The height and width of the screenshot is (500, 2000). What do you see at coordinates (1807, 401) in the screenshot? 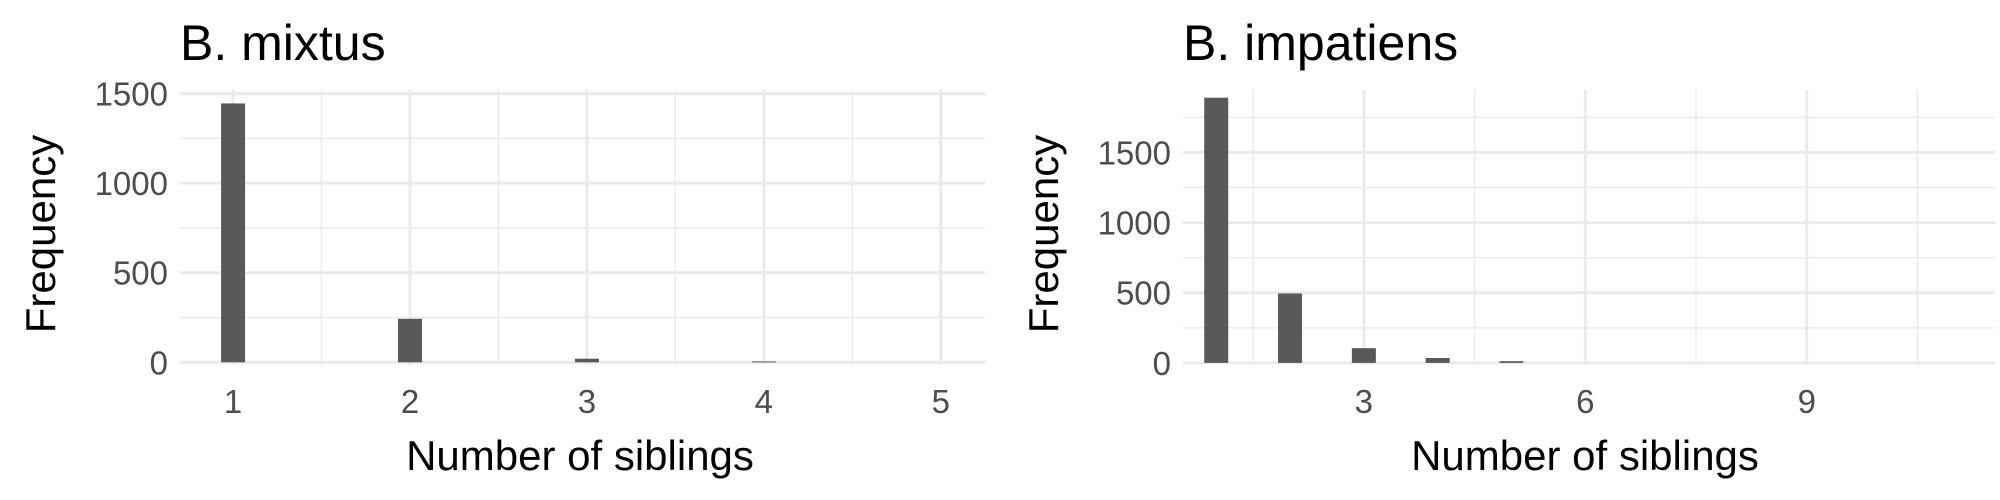
I see `x-tick-label: 9` at bounding box center [1807, 401].